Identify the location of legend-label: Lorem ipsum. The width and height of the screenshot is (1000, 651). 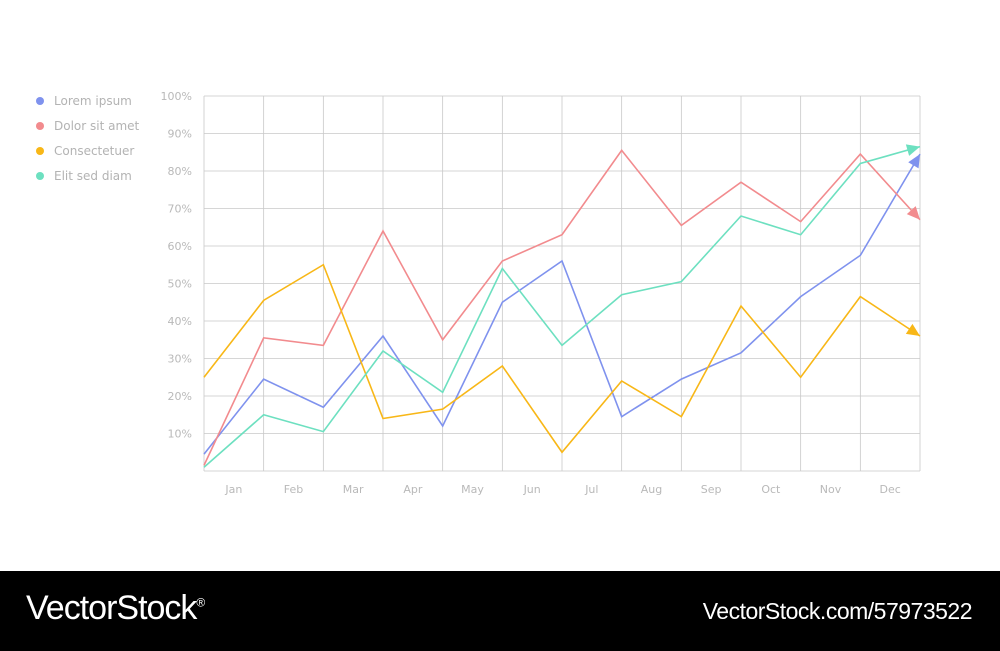
(93, 100).